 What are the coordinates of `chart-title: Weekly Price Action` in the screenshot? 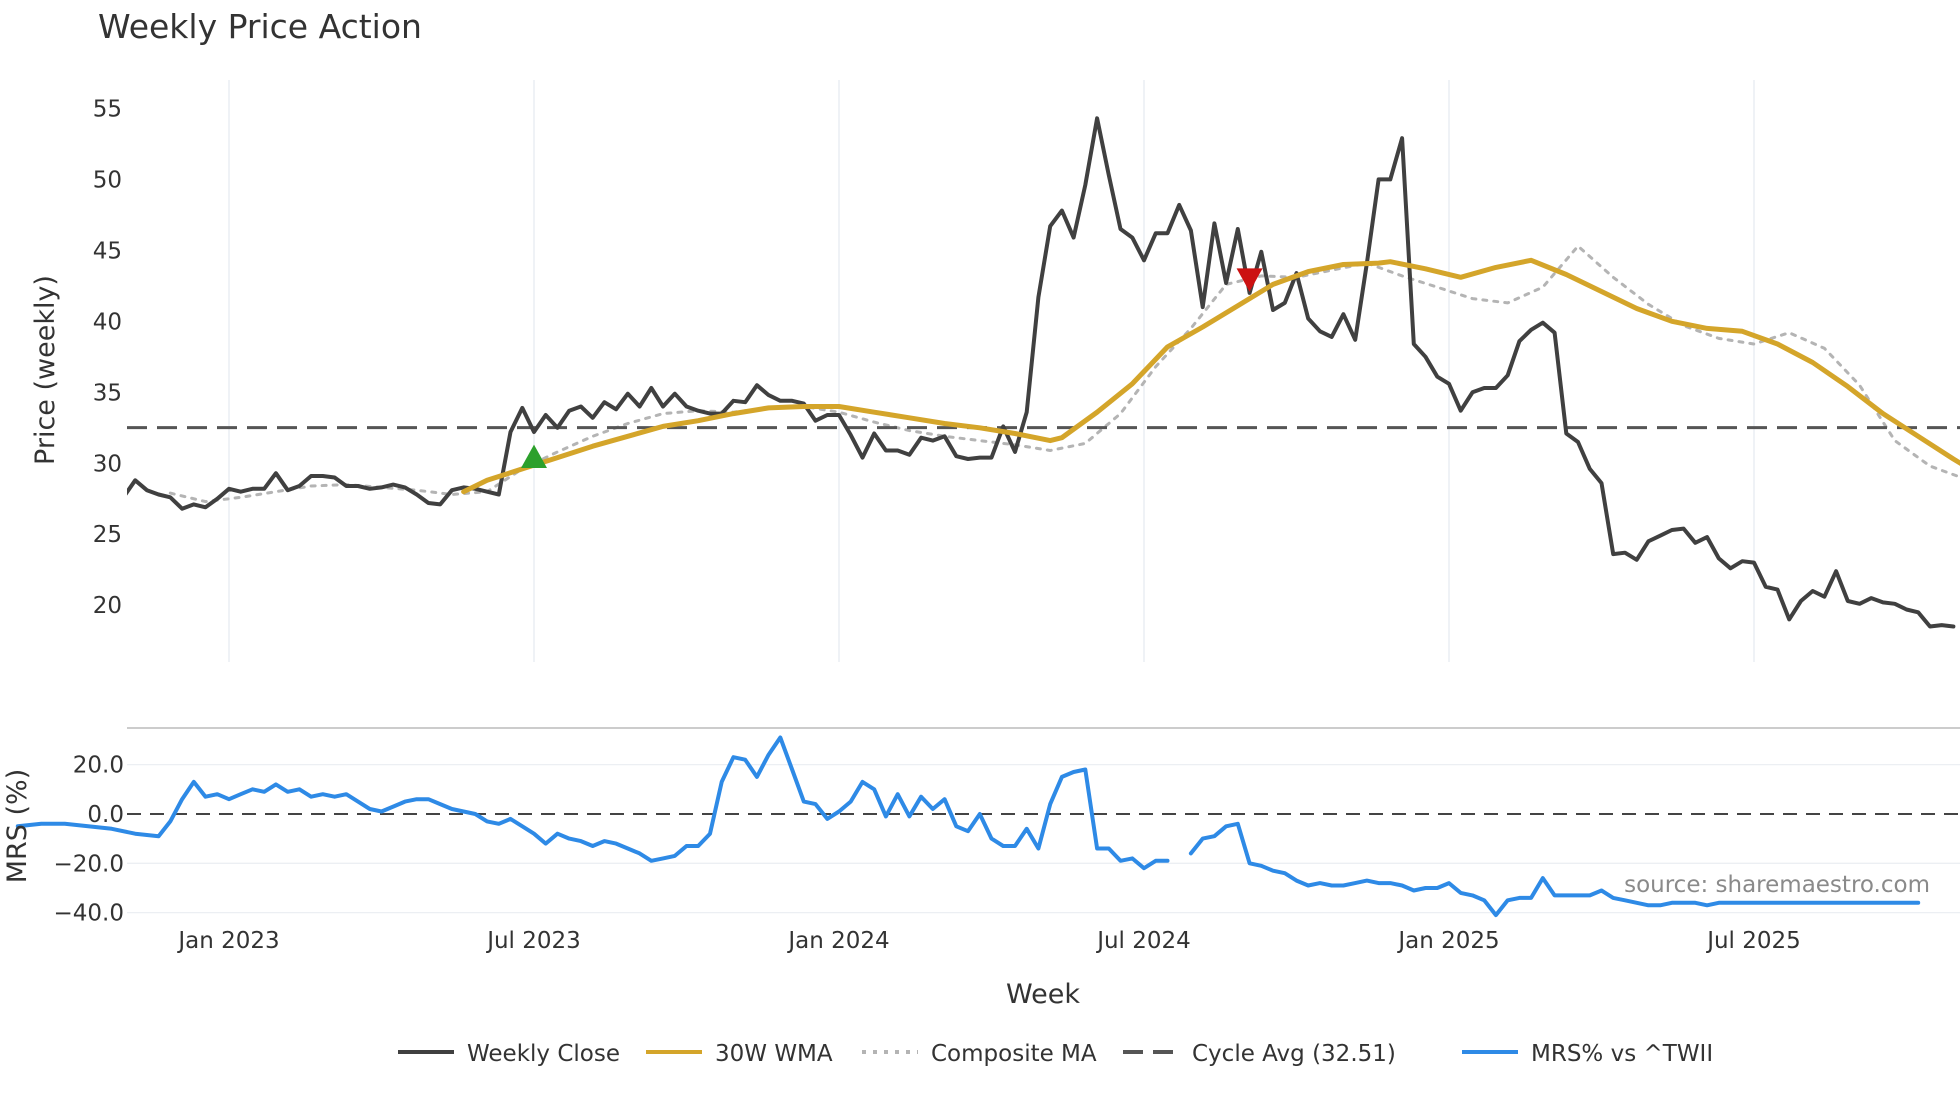 It's located at (260, 26).